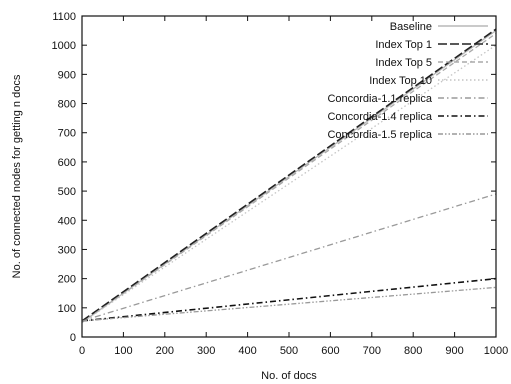 Image resolution: width=511 pixels, height=384 pixels. I want to click on y-tick-label: 1000, so click(64, 46).